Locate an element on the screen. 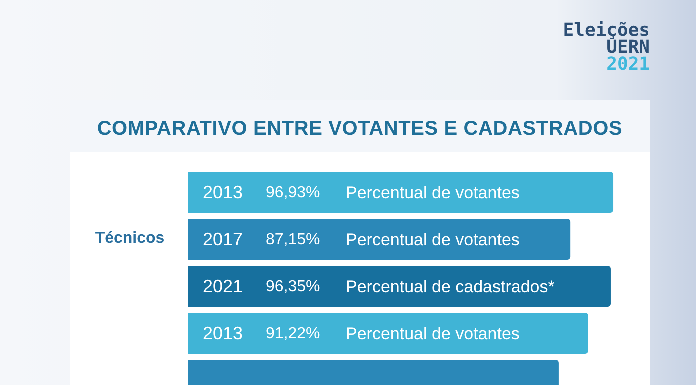 The width and height of the screenshot is (696, 385). data-label: 96,35% is located at coordinates (293, 287).